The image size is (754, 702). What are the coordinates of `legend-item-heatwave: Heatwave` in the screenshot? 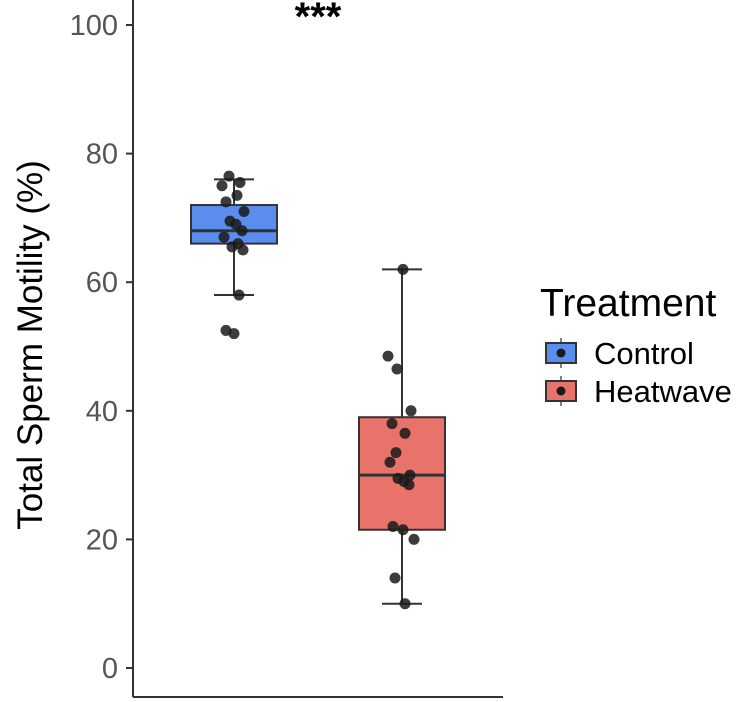 It's located at (638, 391).